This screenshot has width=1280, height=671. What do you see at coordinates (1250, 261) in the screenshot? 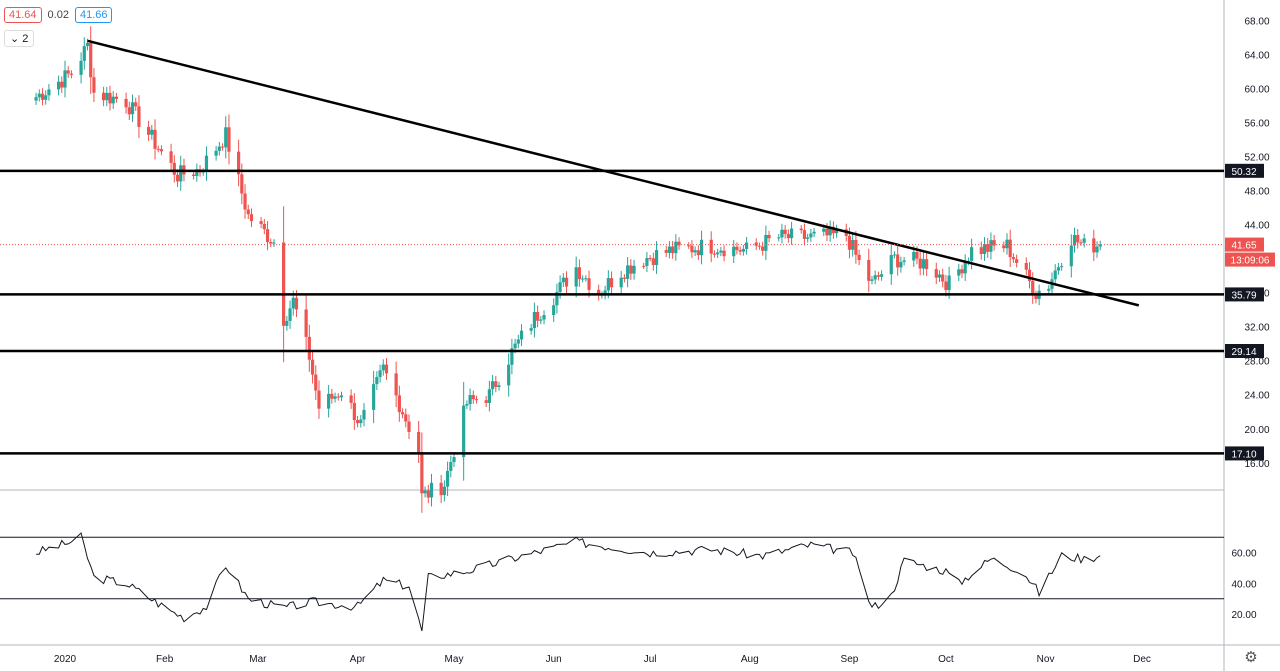
I see `countdown-label: 13:09:06` at bounding box center [1250, 261].